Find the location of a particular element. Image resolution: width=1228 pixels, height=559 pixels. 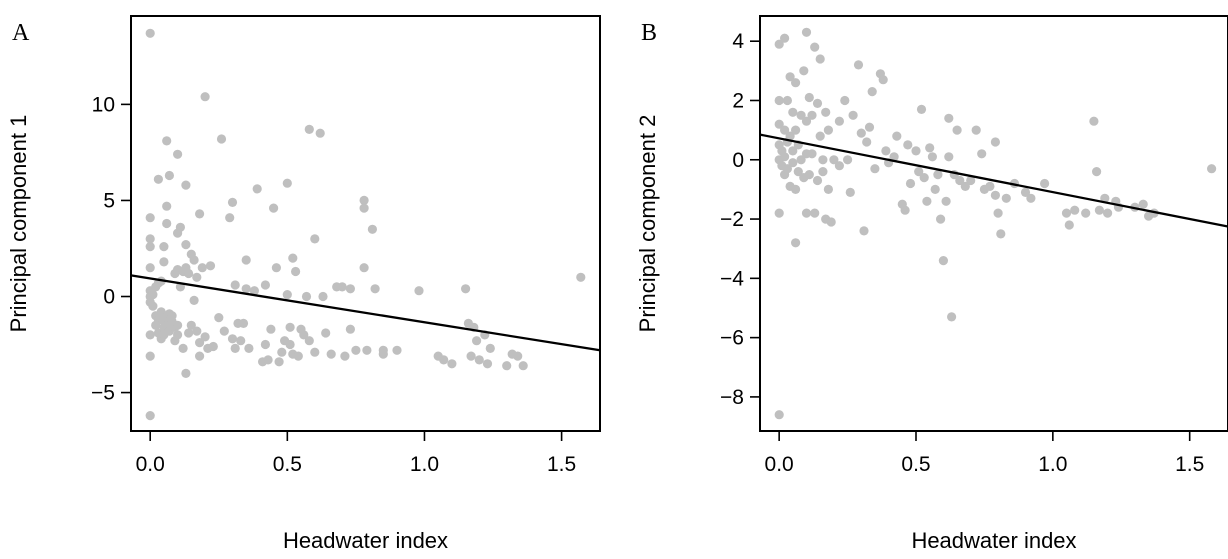

y-tick-label: 4 is located at coordinates (738, 41).